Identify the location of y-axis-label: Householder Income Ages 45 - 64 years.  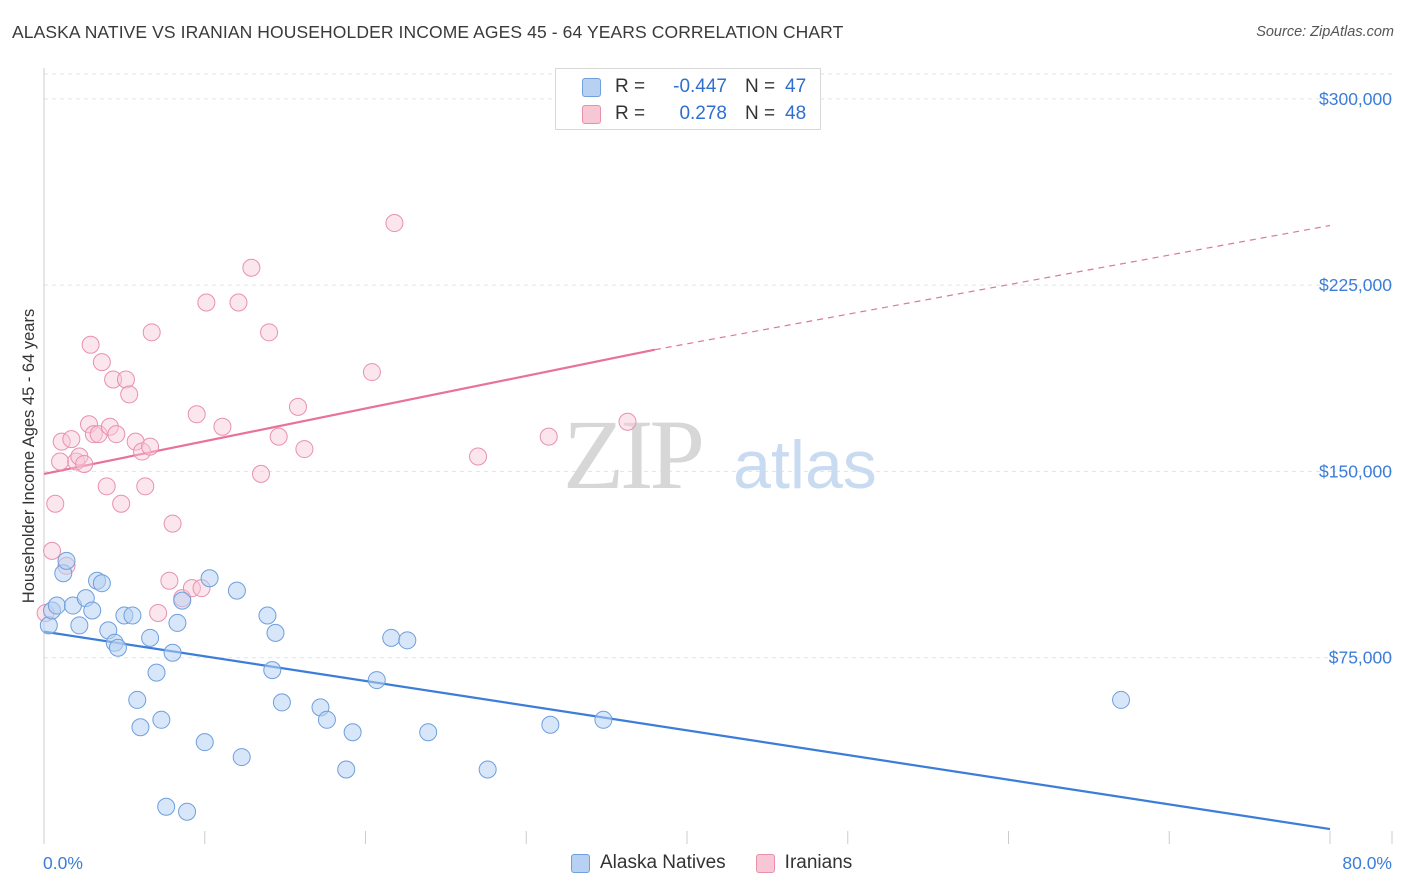
(29, 456).